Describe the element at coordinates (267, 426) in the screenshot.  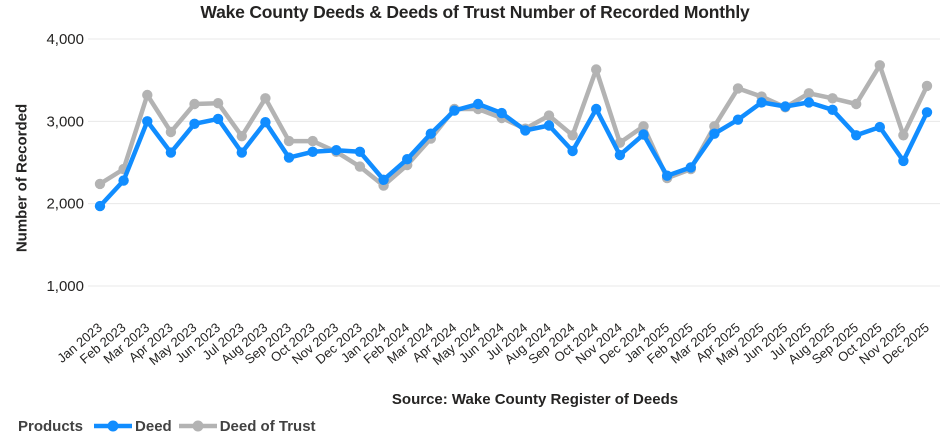
I see `legend-item-label: Deed of Trust` at that location.